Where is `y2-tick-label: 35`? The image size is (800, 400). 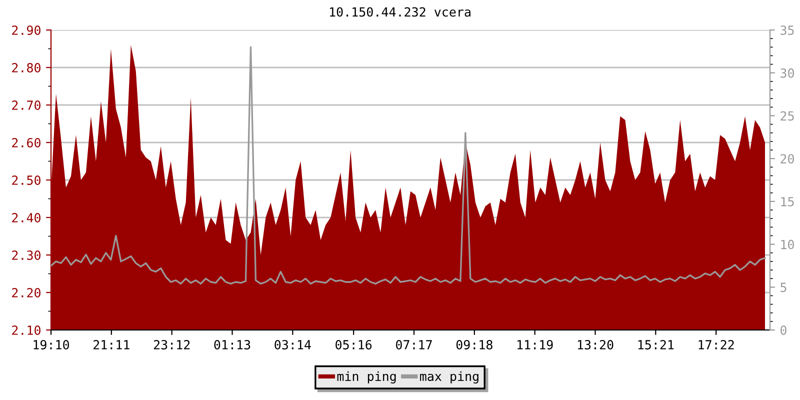 y2-tick-label: 35 is located at coordinates (787, 30).